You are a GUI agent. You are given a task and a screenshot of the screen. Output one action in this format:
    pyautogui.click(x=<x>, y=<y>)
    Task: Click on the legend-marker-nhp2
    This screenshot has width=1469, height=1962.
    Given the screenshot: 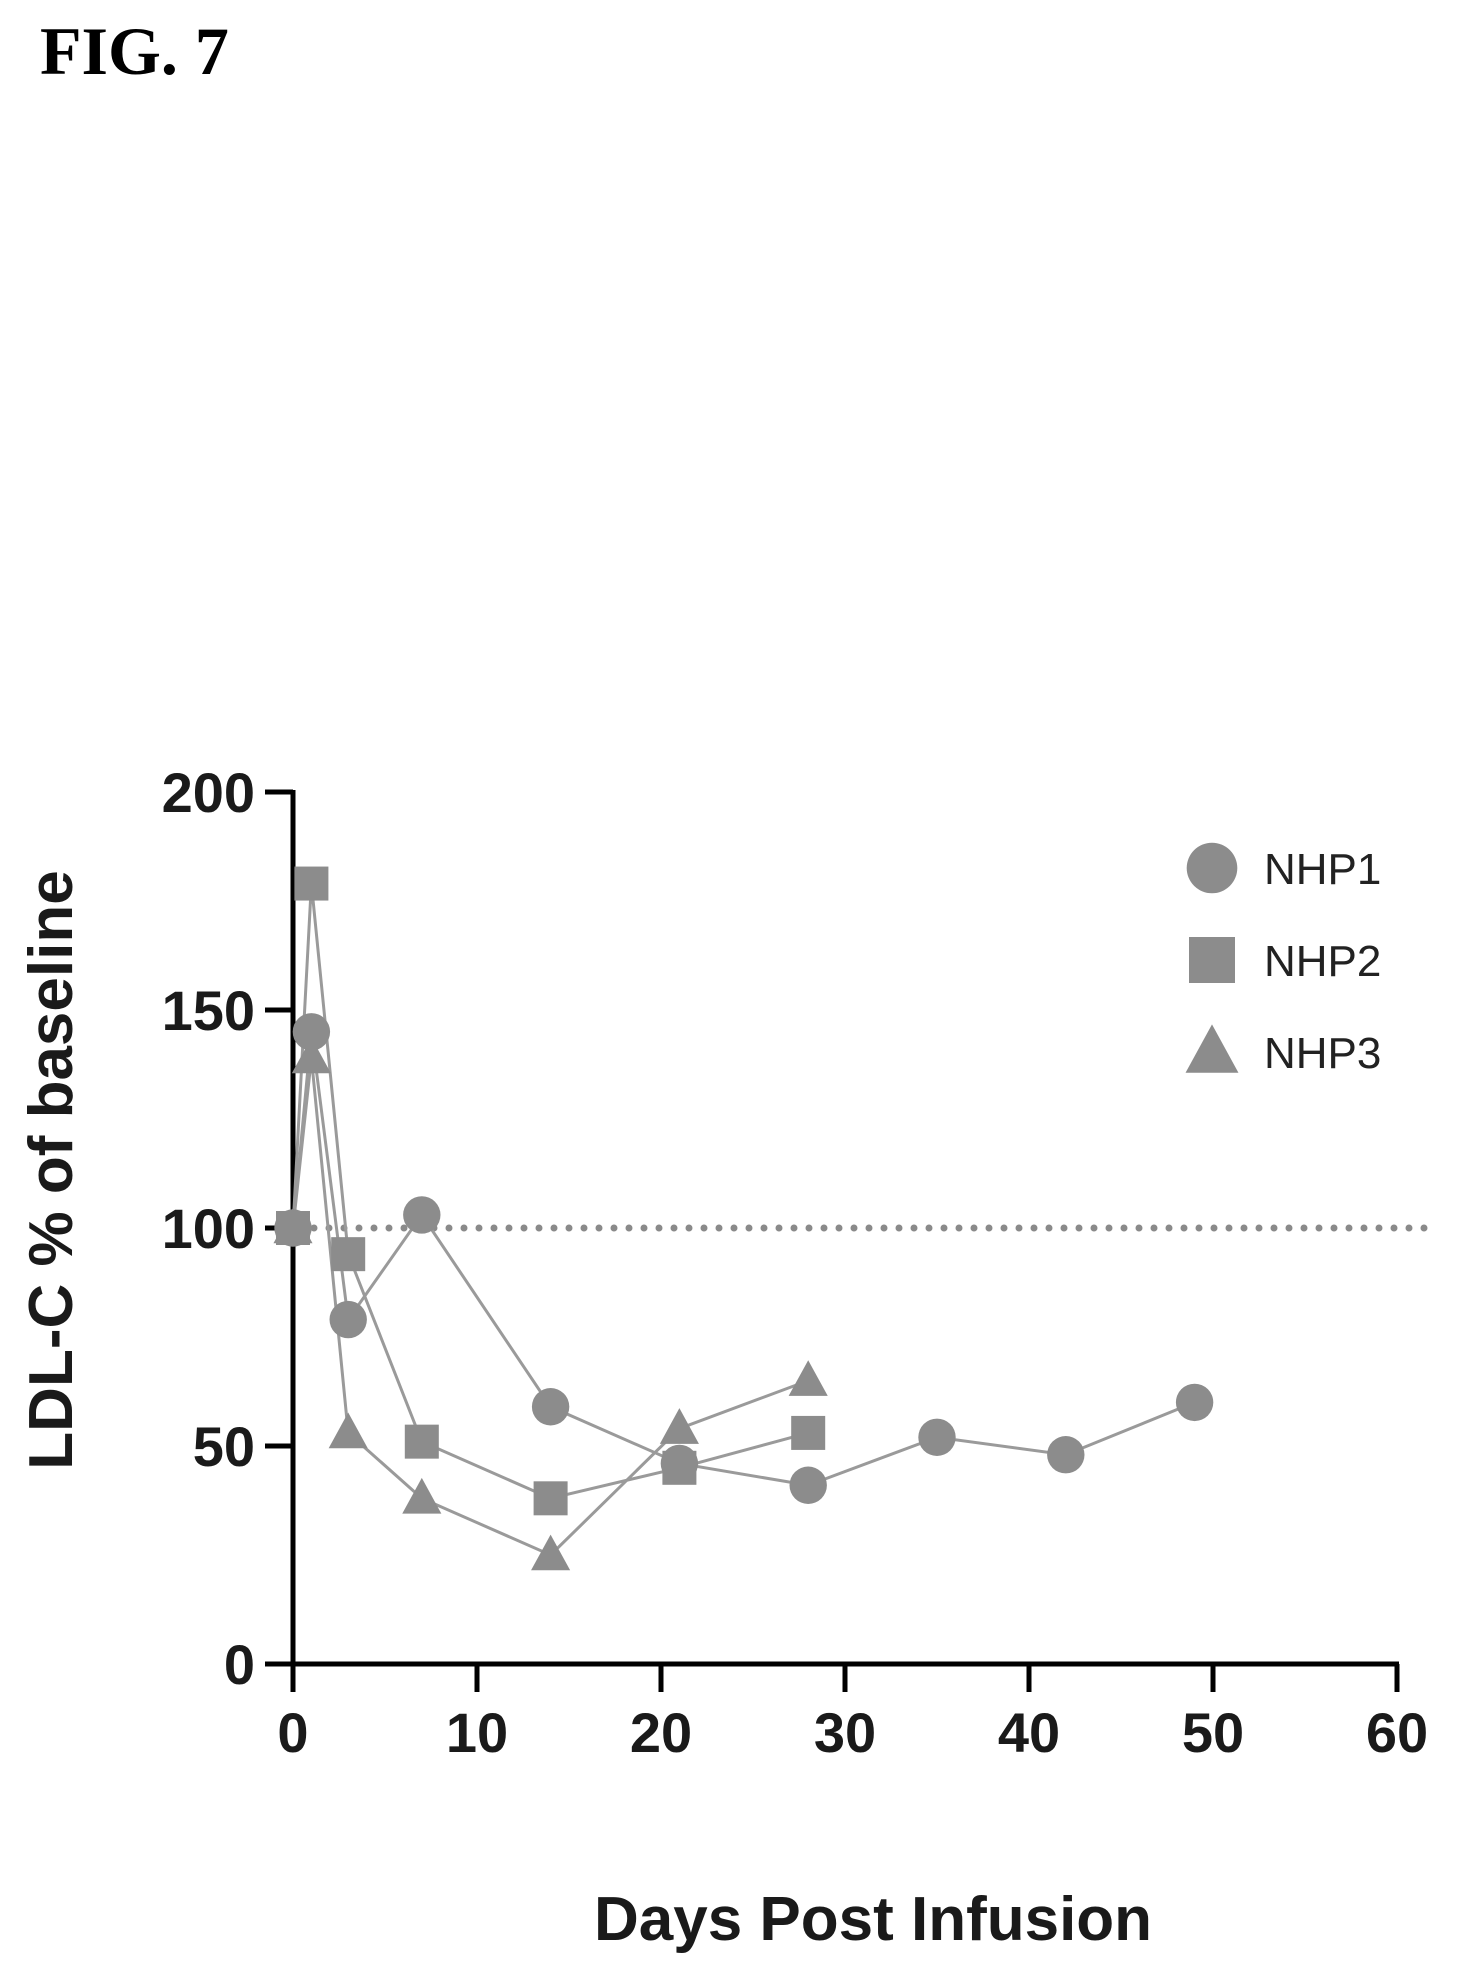 What is the action you would take?
    pyautogui.click(x=1212, y=960)
    